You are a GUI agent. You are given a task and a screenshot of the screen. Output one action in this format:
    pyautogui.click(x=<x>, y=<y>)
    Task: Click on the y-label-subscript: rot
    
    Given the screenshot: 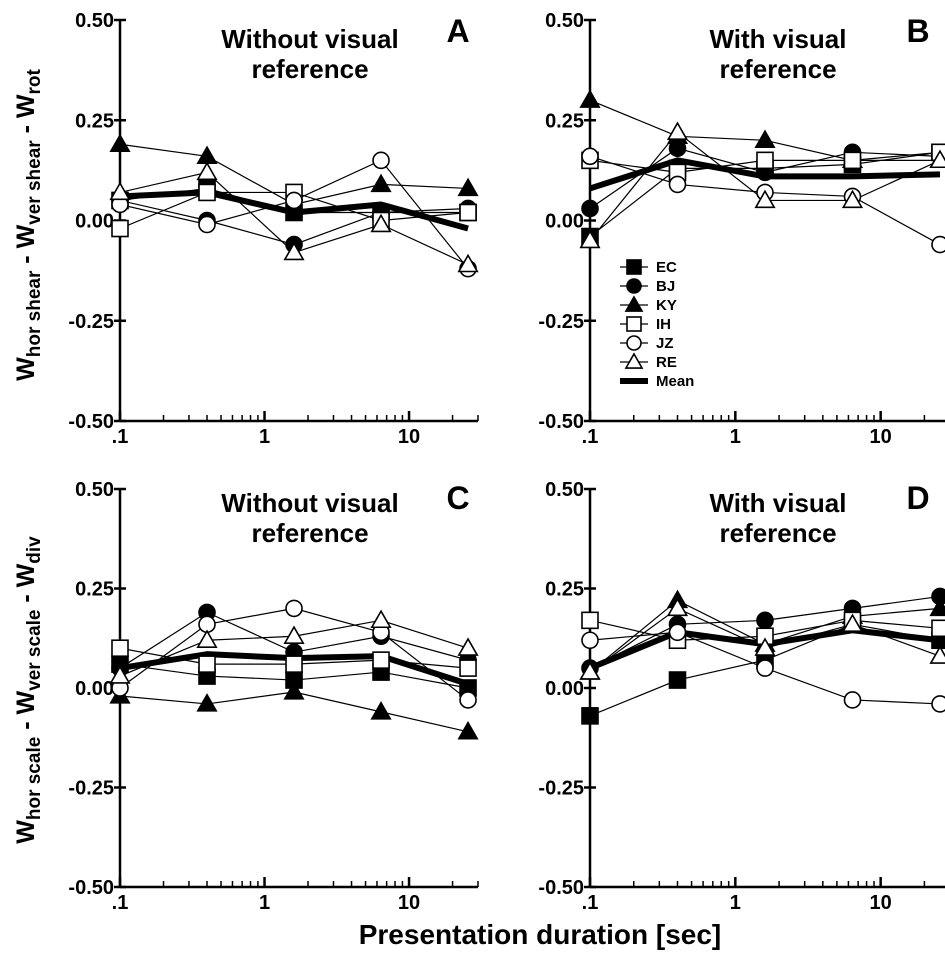 What is the action you would take?
    pyautogui.click(x=34, y=81)
    